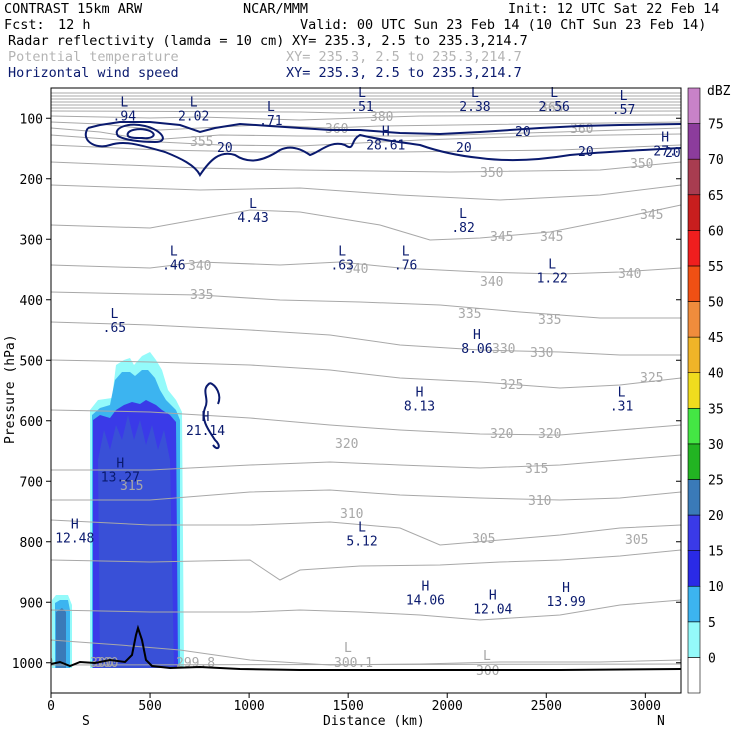 The height and width of the screenshot is (740, 740). What do you see at coordinates (474, 107) in the screenshot?
I see `extremum-value: 2.38` at bounding box center [474, 107].